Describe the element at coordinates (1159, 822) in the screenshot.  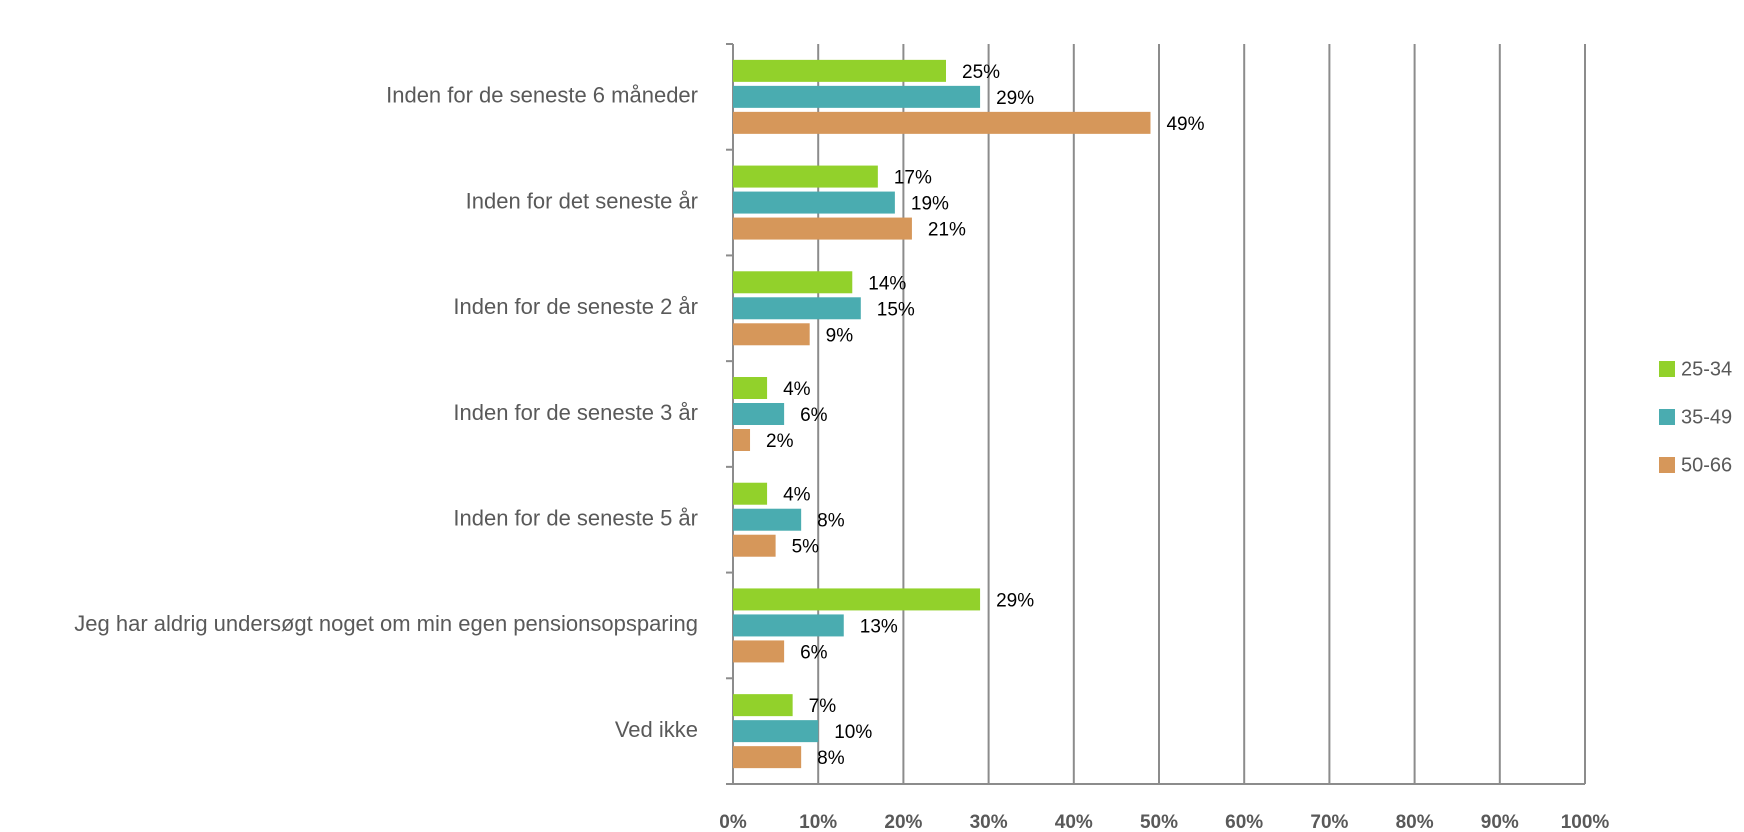
I see `x-tick-label: 50%` at that location.